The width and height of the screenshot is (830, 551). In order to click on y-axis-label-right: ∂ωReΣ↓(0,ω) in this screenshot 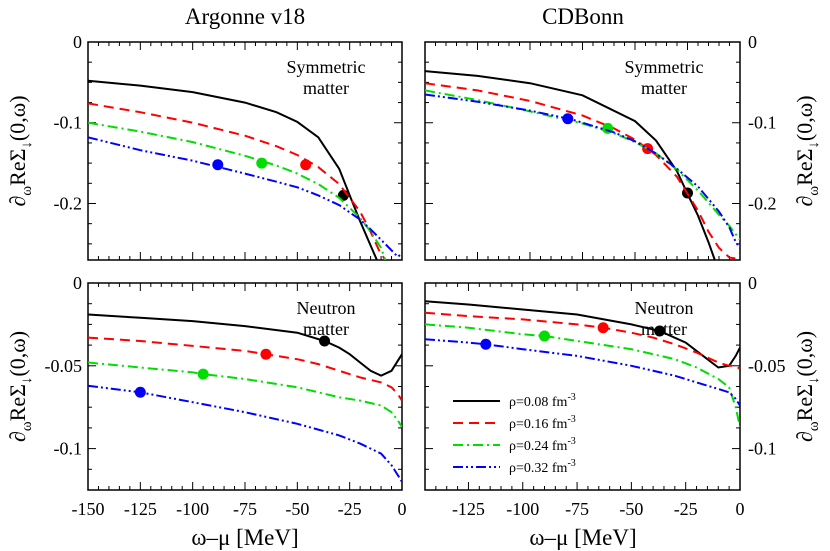, I will do `click(807, 386)`.